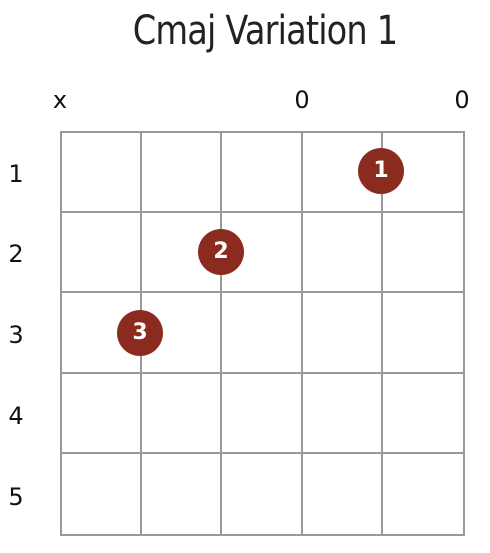 This screenshot has height=553, width=490. Describe the element at coordinates (265, 31) in the screenshot. I see `chord-title: Cmaj Variation 1` at that location.